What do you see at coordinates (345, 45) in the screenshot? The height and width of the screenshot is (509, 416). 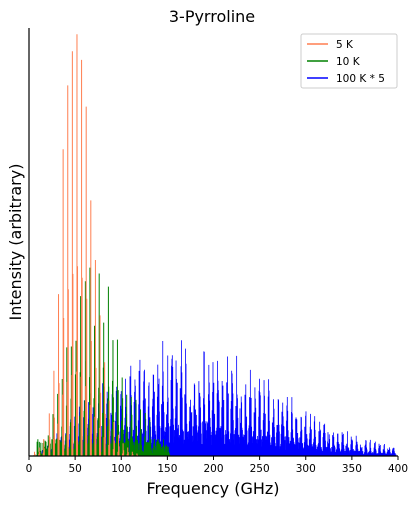 I see `legend-label-5k: 5 K` at bounding box center [345, 45].